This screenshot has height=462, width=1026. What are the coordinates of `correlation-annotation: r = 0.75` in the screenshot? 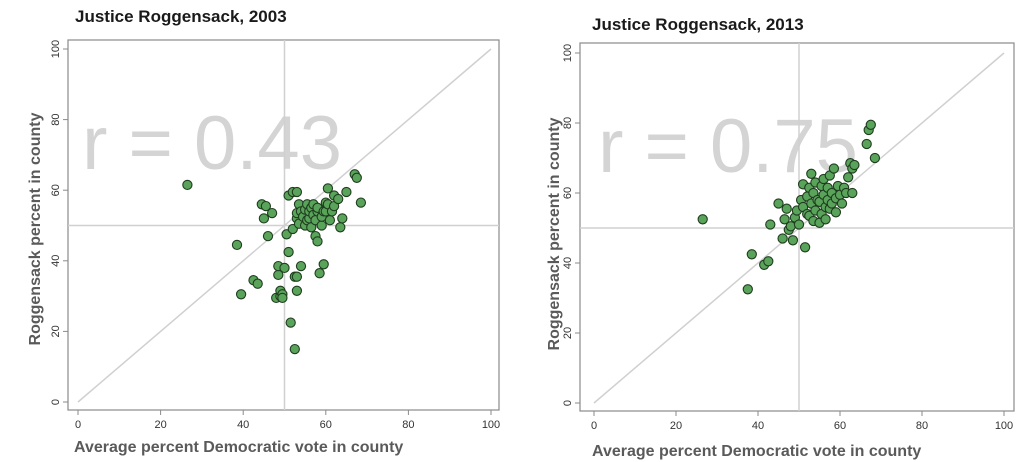 It's located at (728, 146).